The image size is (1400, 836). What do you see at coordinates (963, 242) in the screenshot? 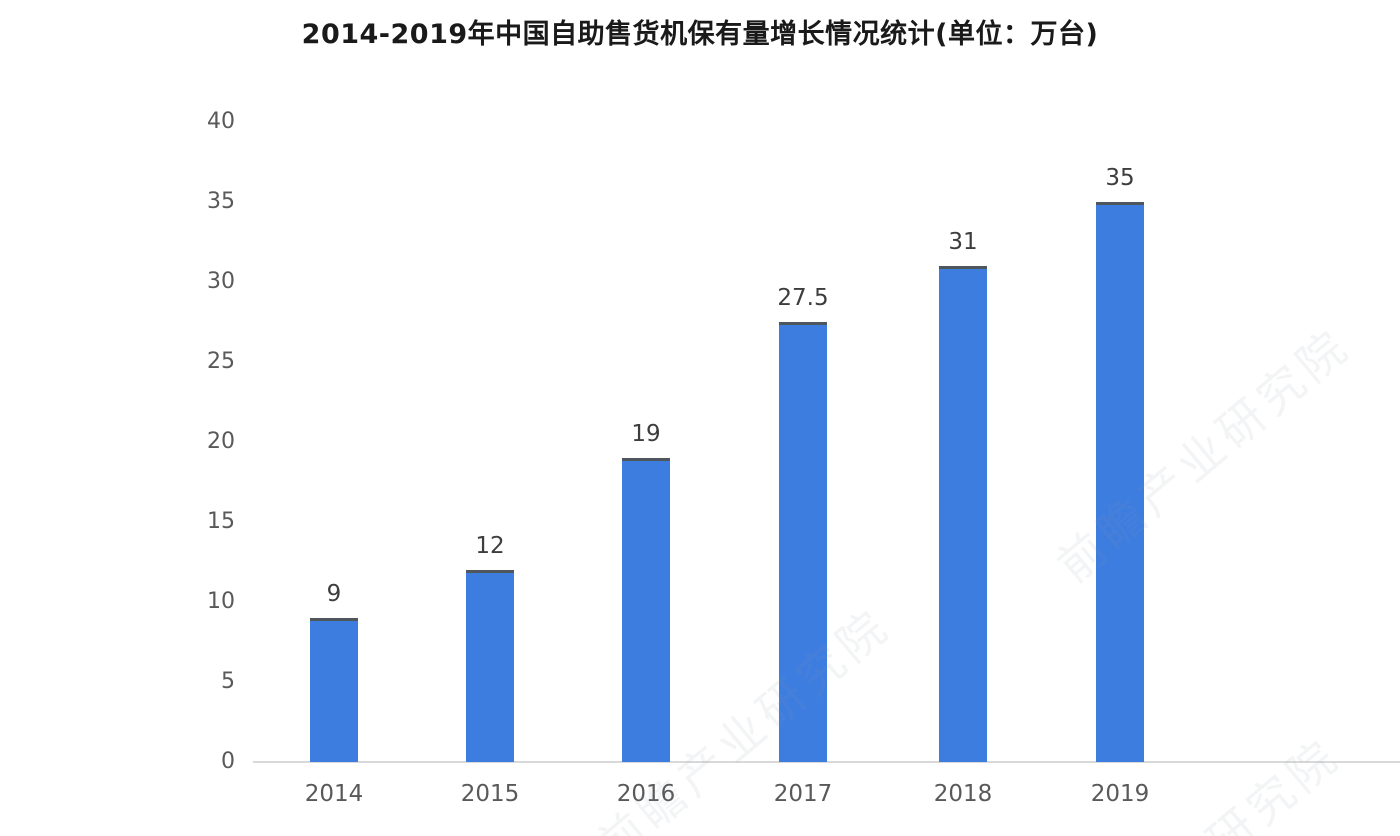
I see `bar-value-label-2018: 31` at bounding box center [963, 242].